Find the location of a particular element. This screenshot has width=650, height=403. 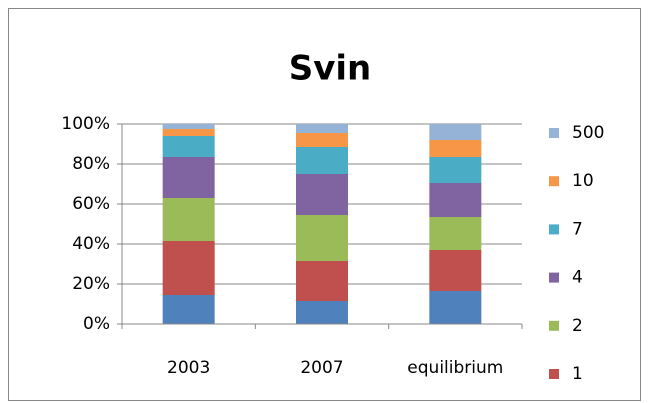

y-tick-label: 0% is located at coordinates (96, 324).